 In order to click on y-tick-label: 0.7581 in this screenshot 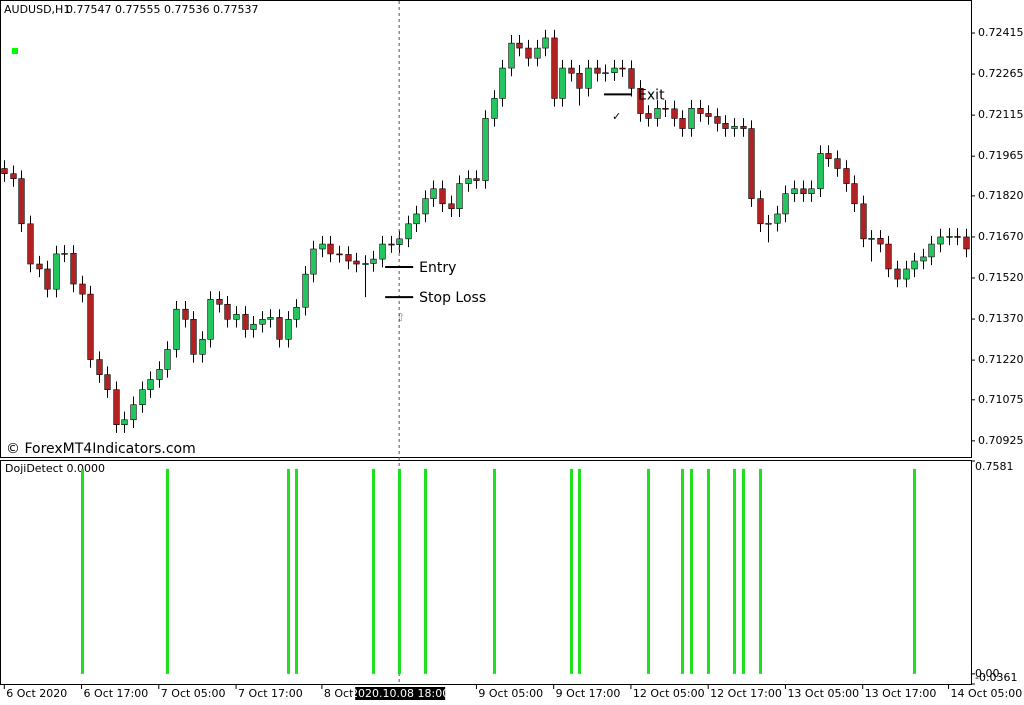, I will do `click(994, 466)`.